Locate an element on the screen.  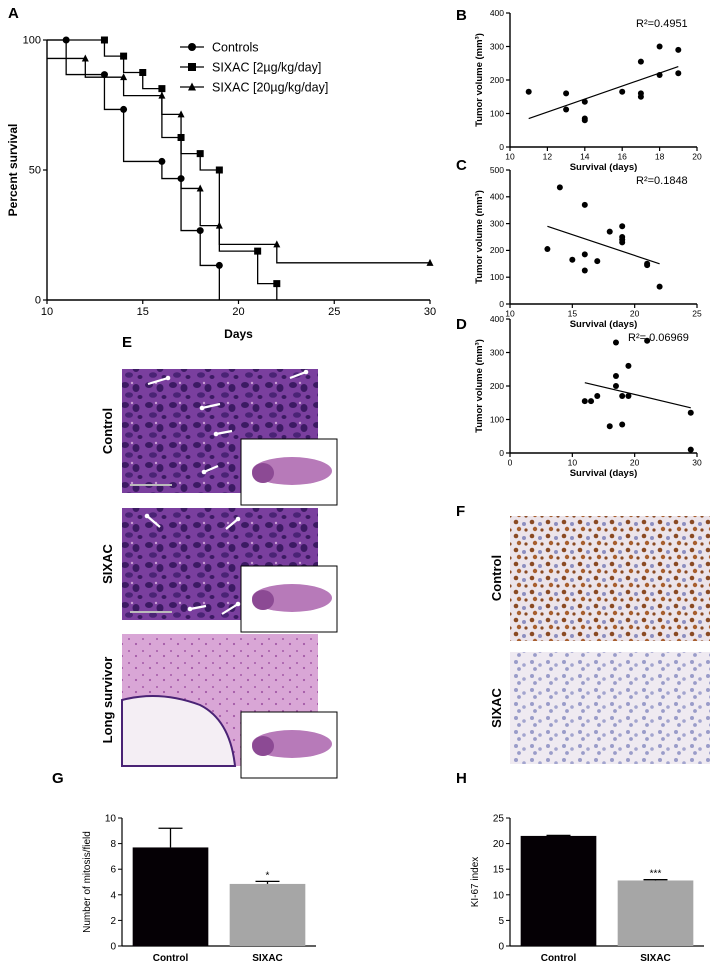
panel-letter-A: A is located at coordinates (13, 13).